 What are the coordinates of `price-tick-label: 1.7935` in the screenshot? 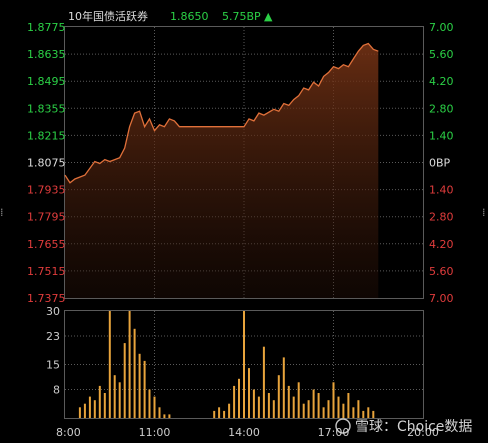 It's located at (46, 190).